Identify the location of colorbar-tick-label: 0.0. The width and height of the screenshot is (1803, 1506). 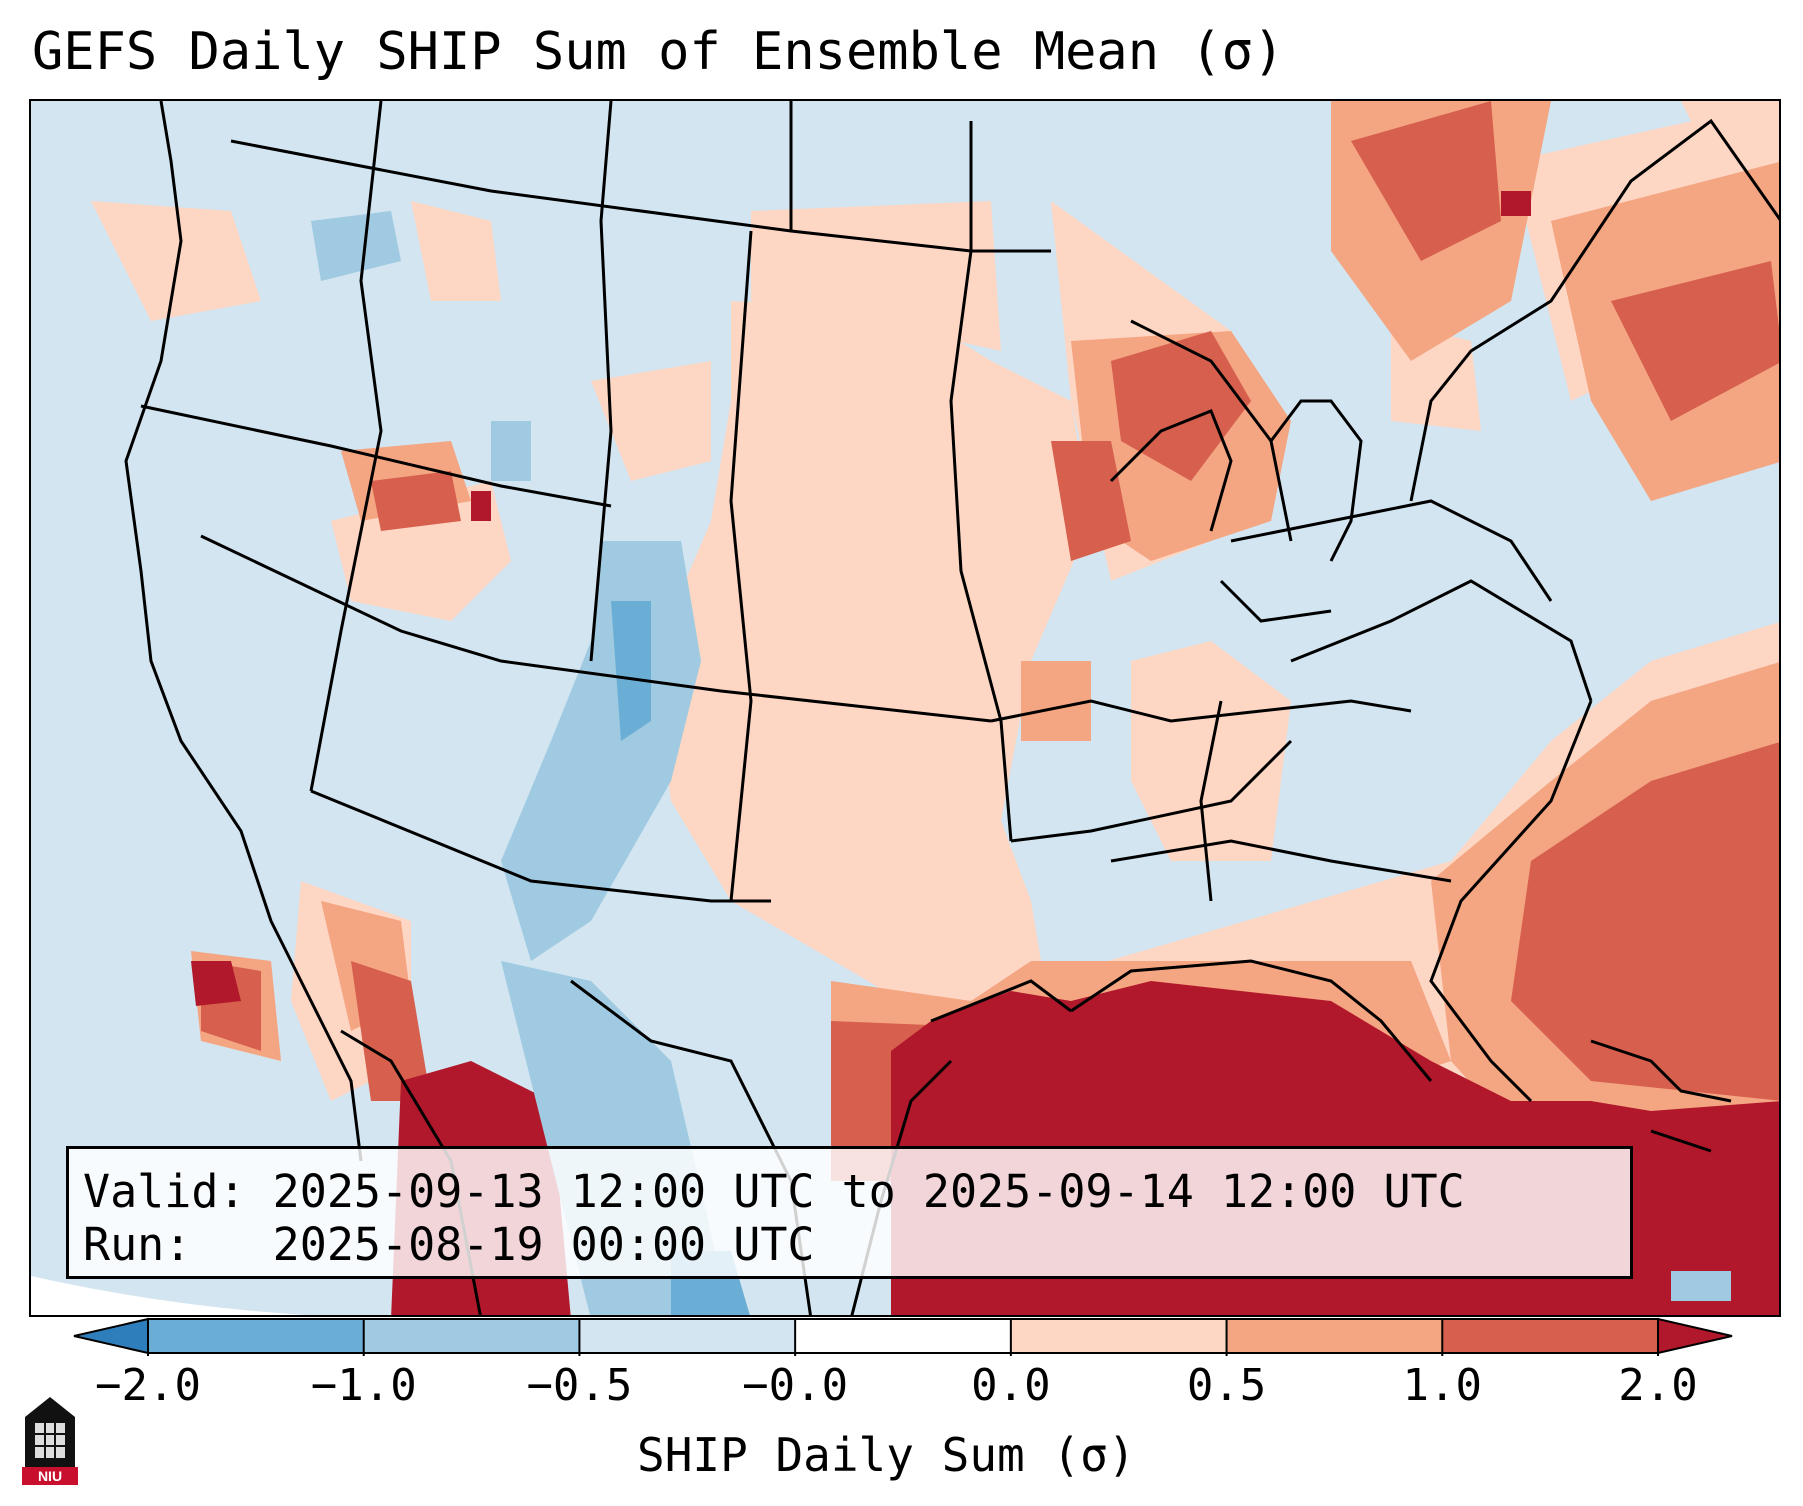
(1011, 1385).